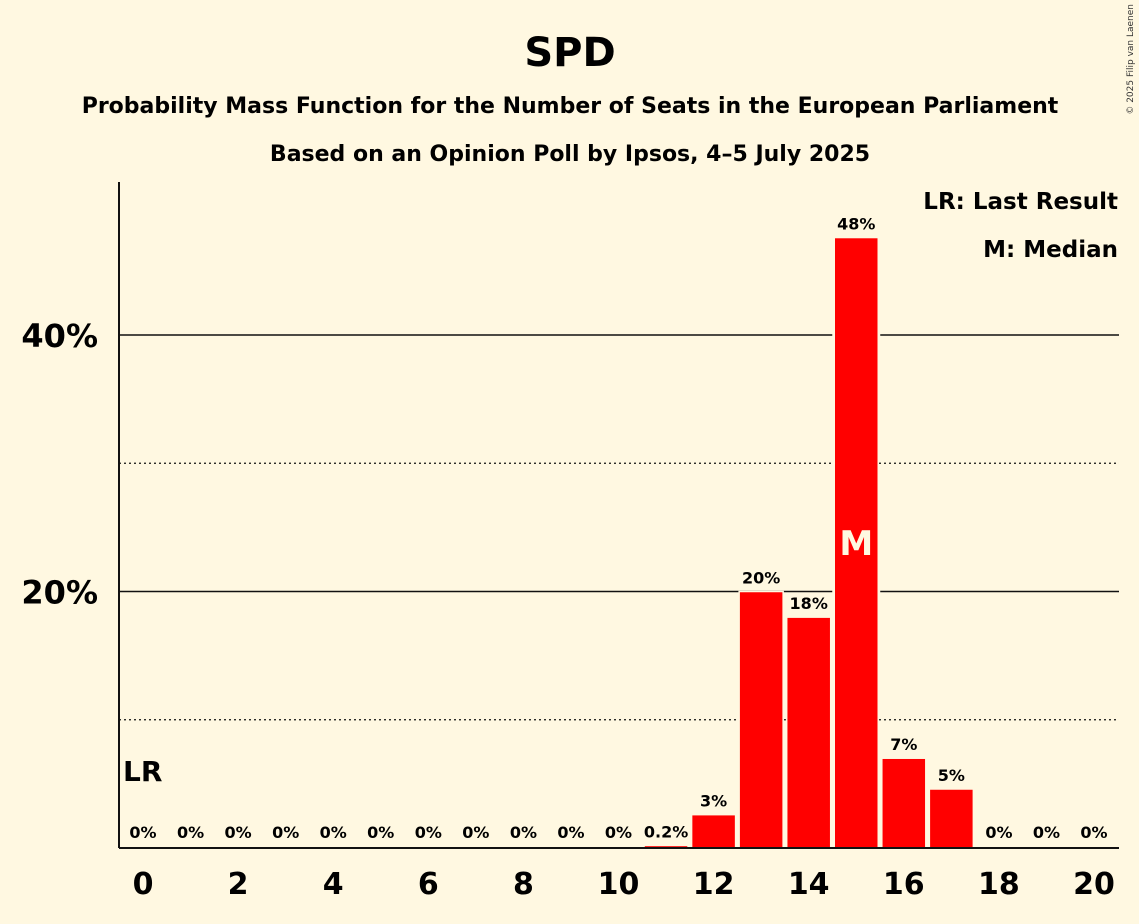 This screenshot has height=924, width=1139. Describe the element at coordinates (190, 832) in the screenshot. I see `value-label-seat-1: 0%` at that location.